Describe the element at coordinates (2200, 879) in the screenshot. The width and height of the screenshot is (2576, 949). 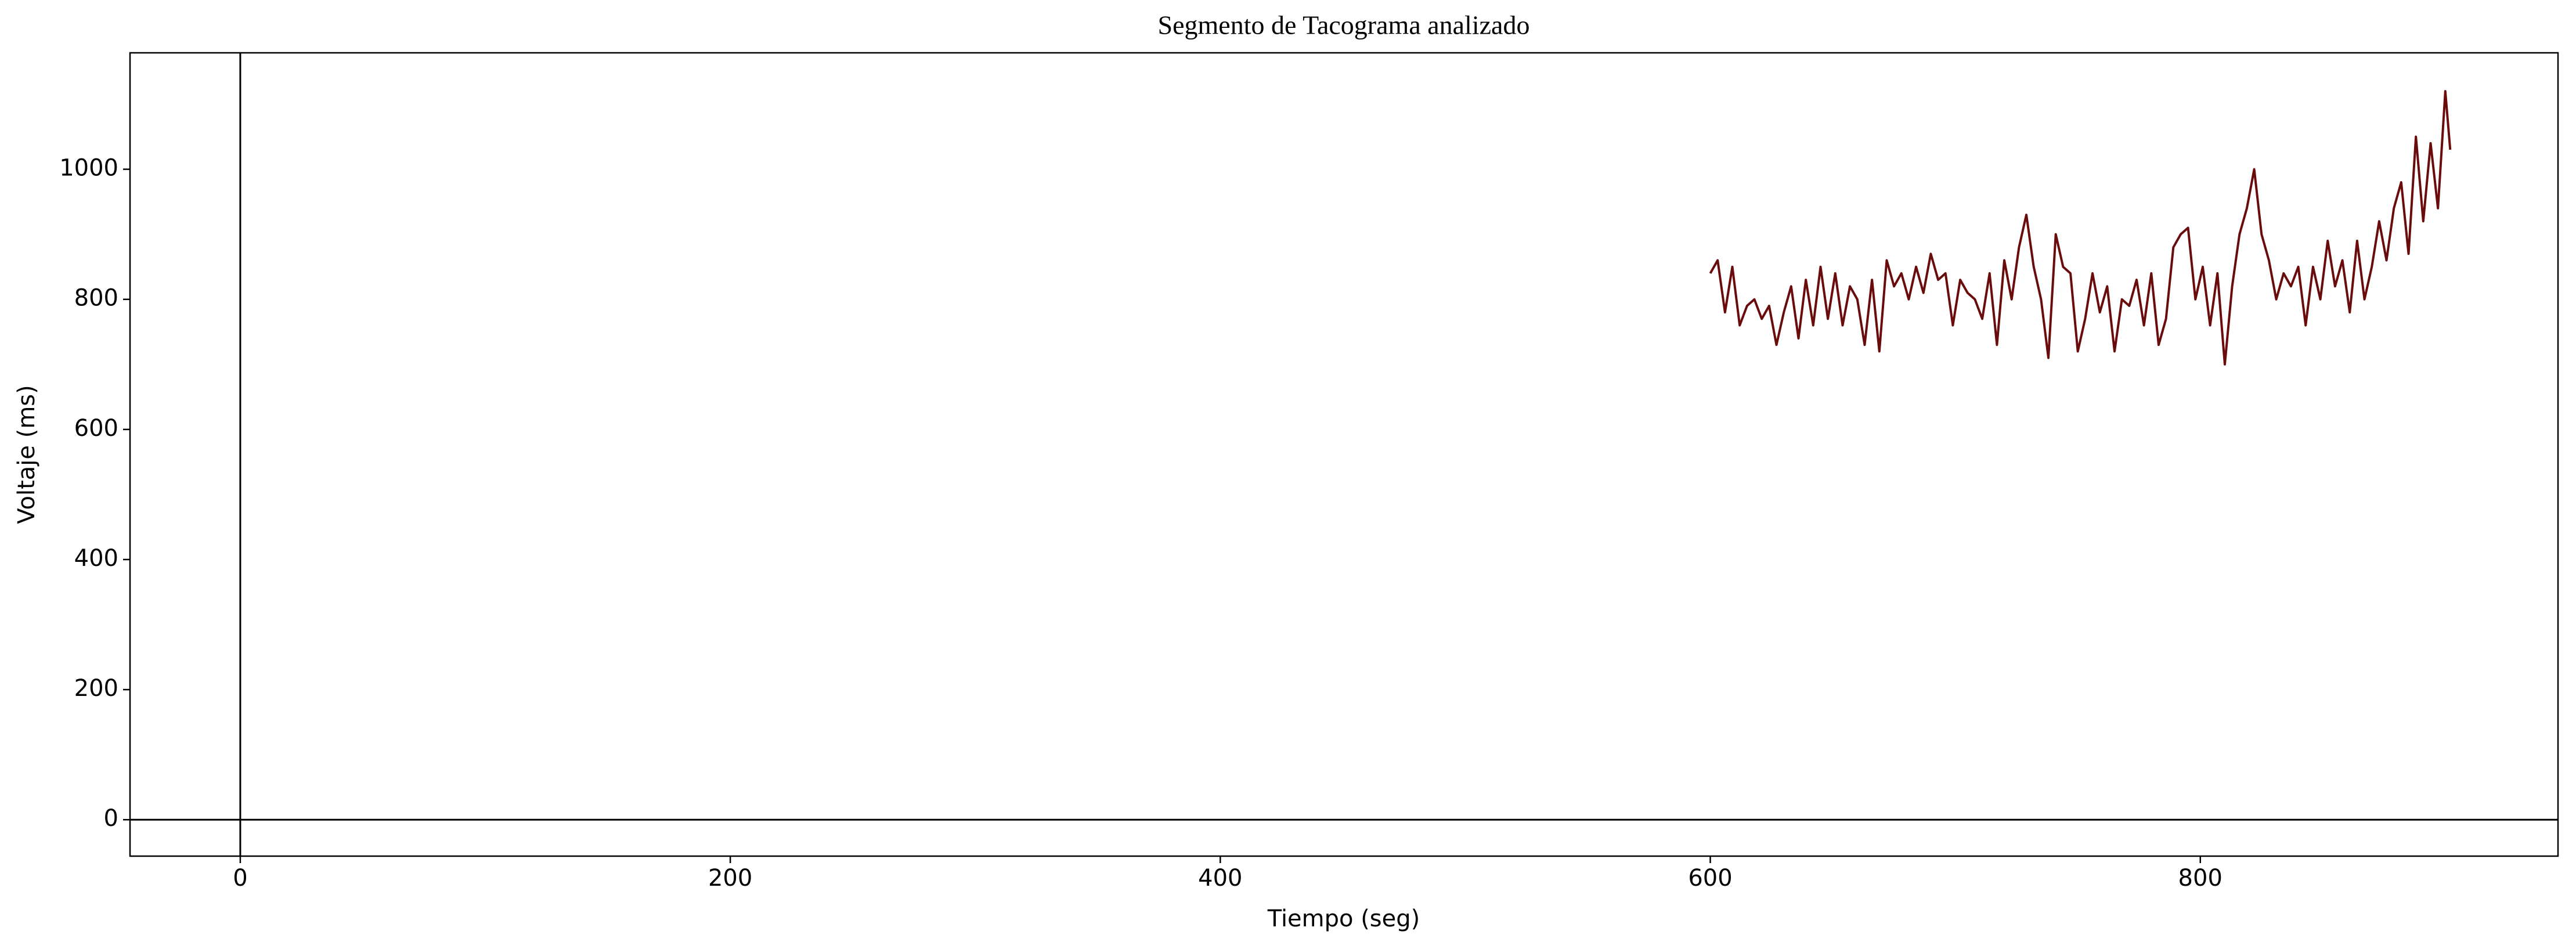
I see `x-tick-label: 800` at that location.